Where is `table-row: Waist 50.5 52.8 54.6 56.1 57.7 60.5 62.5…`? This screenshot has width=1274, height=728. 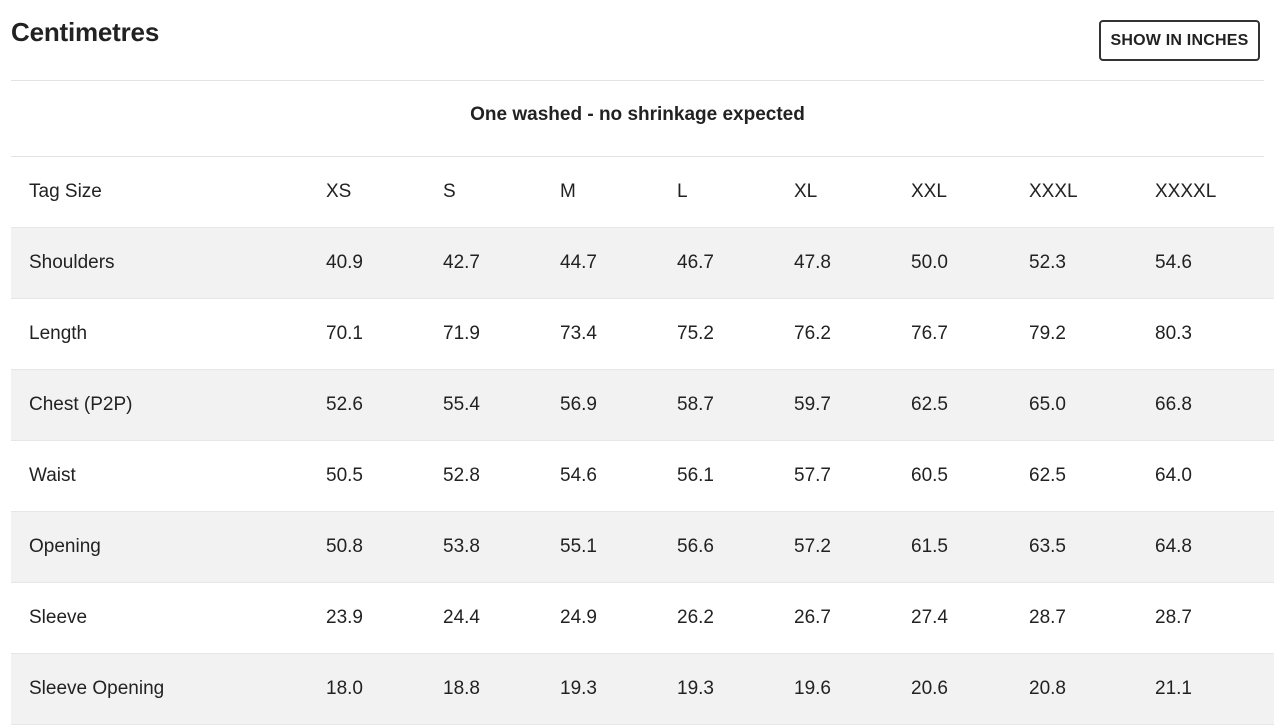
table-row: Waist 50.5 52.8 54.6 56.1 57.7 60.5 62.5… is located at coordinates (642, 476).